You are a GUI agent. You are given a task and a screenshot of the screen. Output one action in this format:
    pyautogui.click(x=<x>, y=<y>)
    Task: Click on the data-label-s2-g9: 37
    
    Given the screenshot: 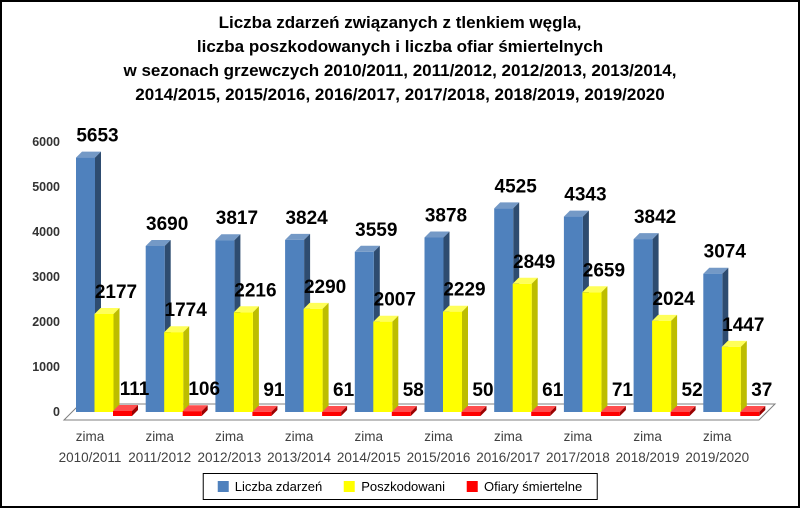 What is the action you would take?
    pyautogui.click(x=761, y=390)
    